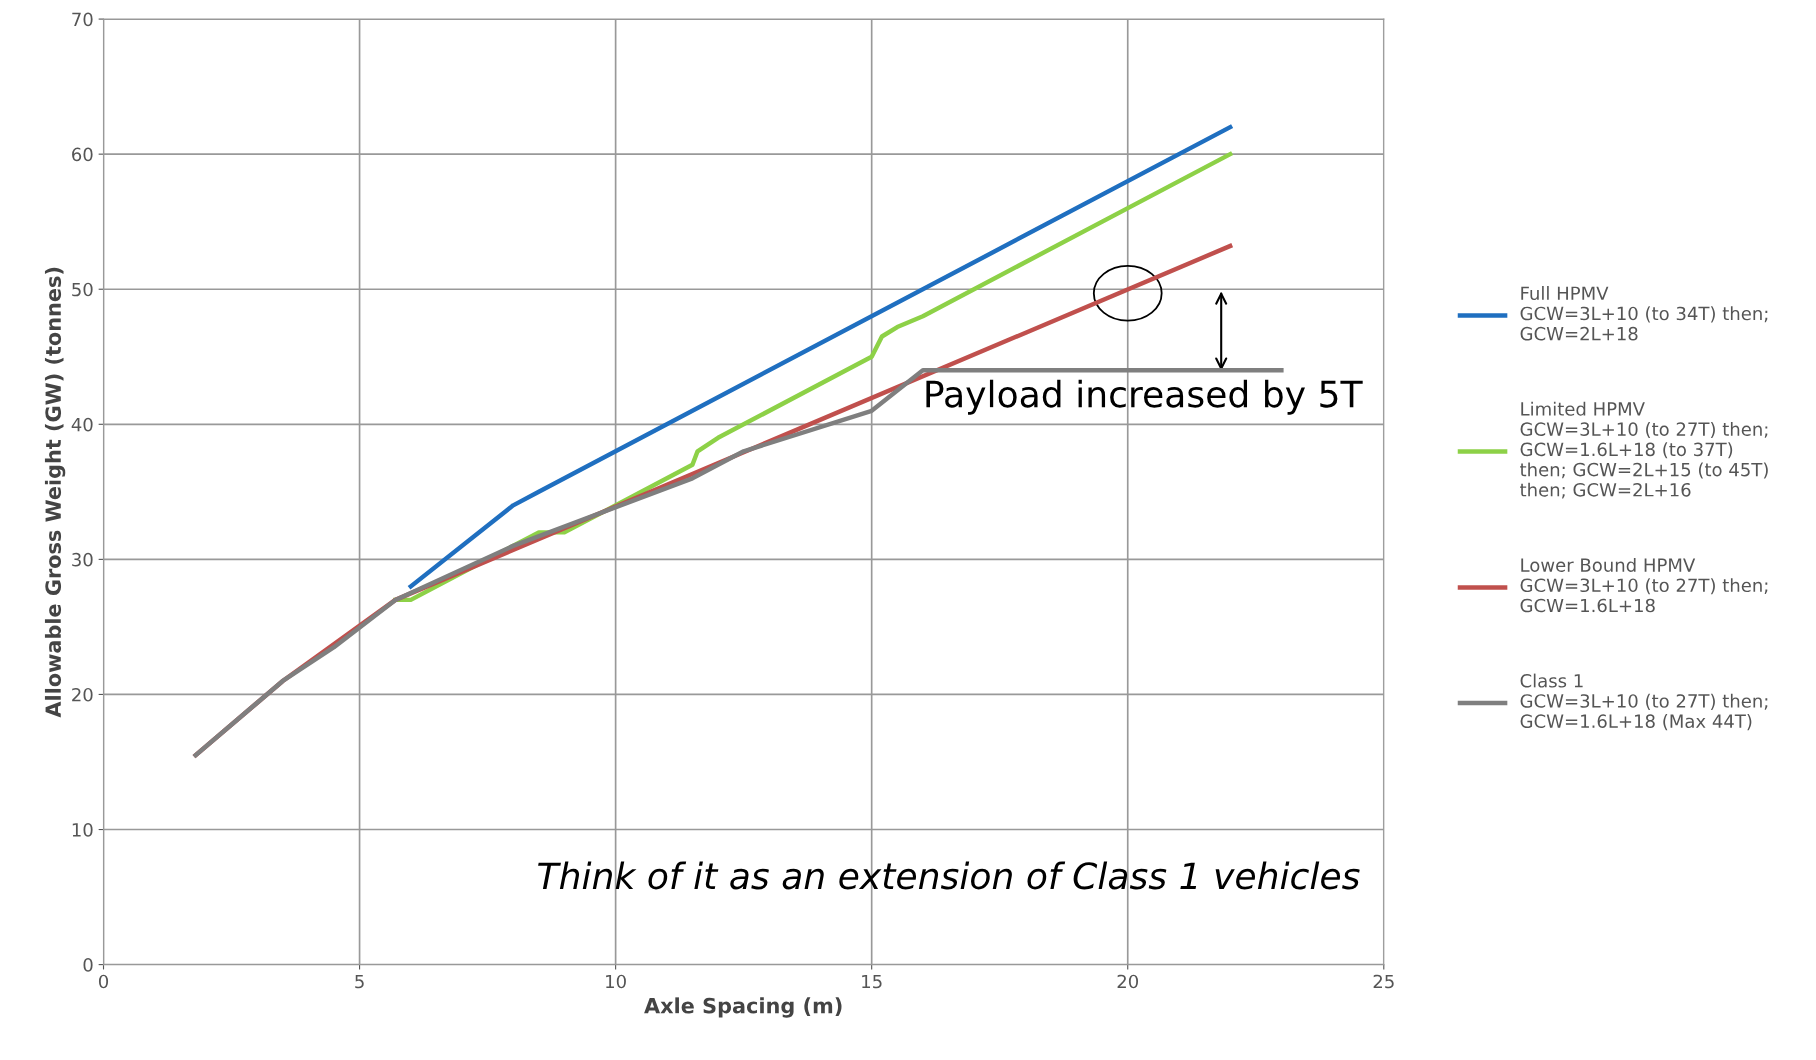  I want to click on annotation: Think of it as an extension of Class 1 vehicles, so click(949, 875).